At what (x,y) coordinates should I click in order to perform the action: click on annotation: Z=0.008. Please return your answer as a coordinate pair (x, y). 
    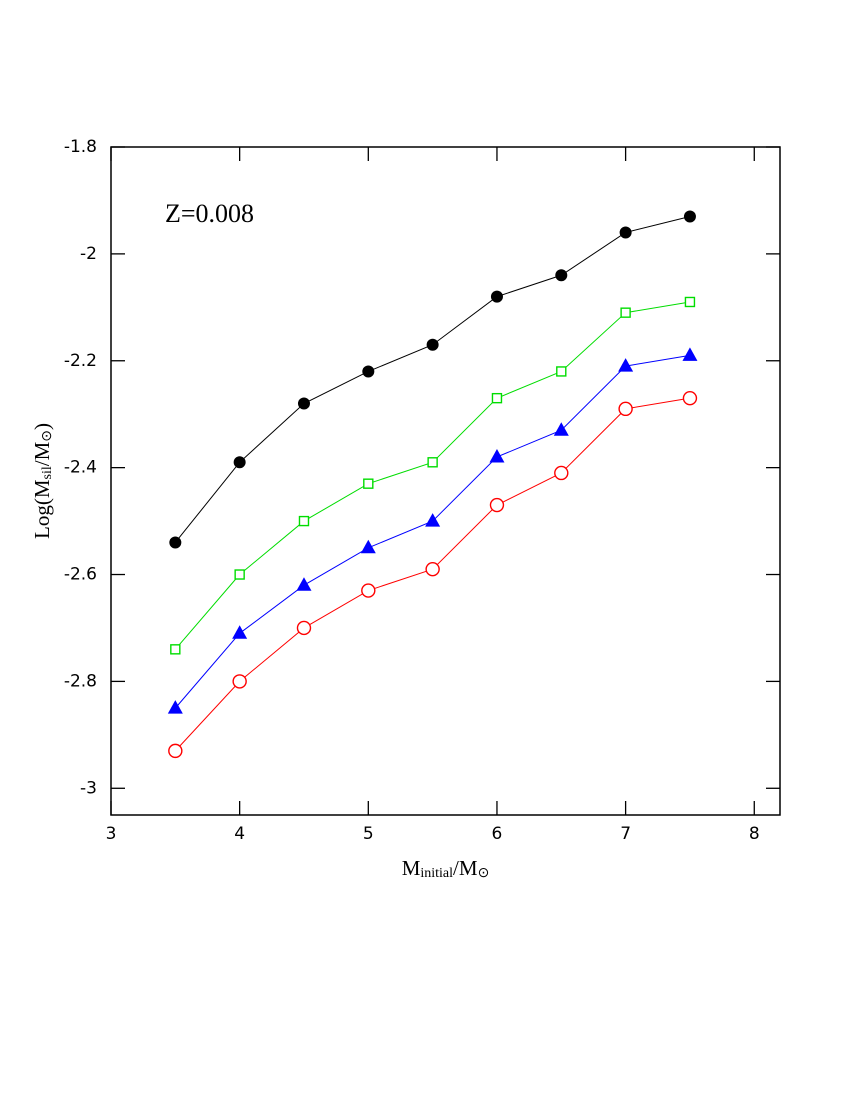
    Looking at the image, I should click on (209, 213).